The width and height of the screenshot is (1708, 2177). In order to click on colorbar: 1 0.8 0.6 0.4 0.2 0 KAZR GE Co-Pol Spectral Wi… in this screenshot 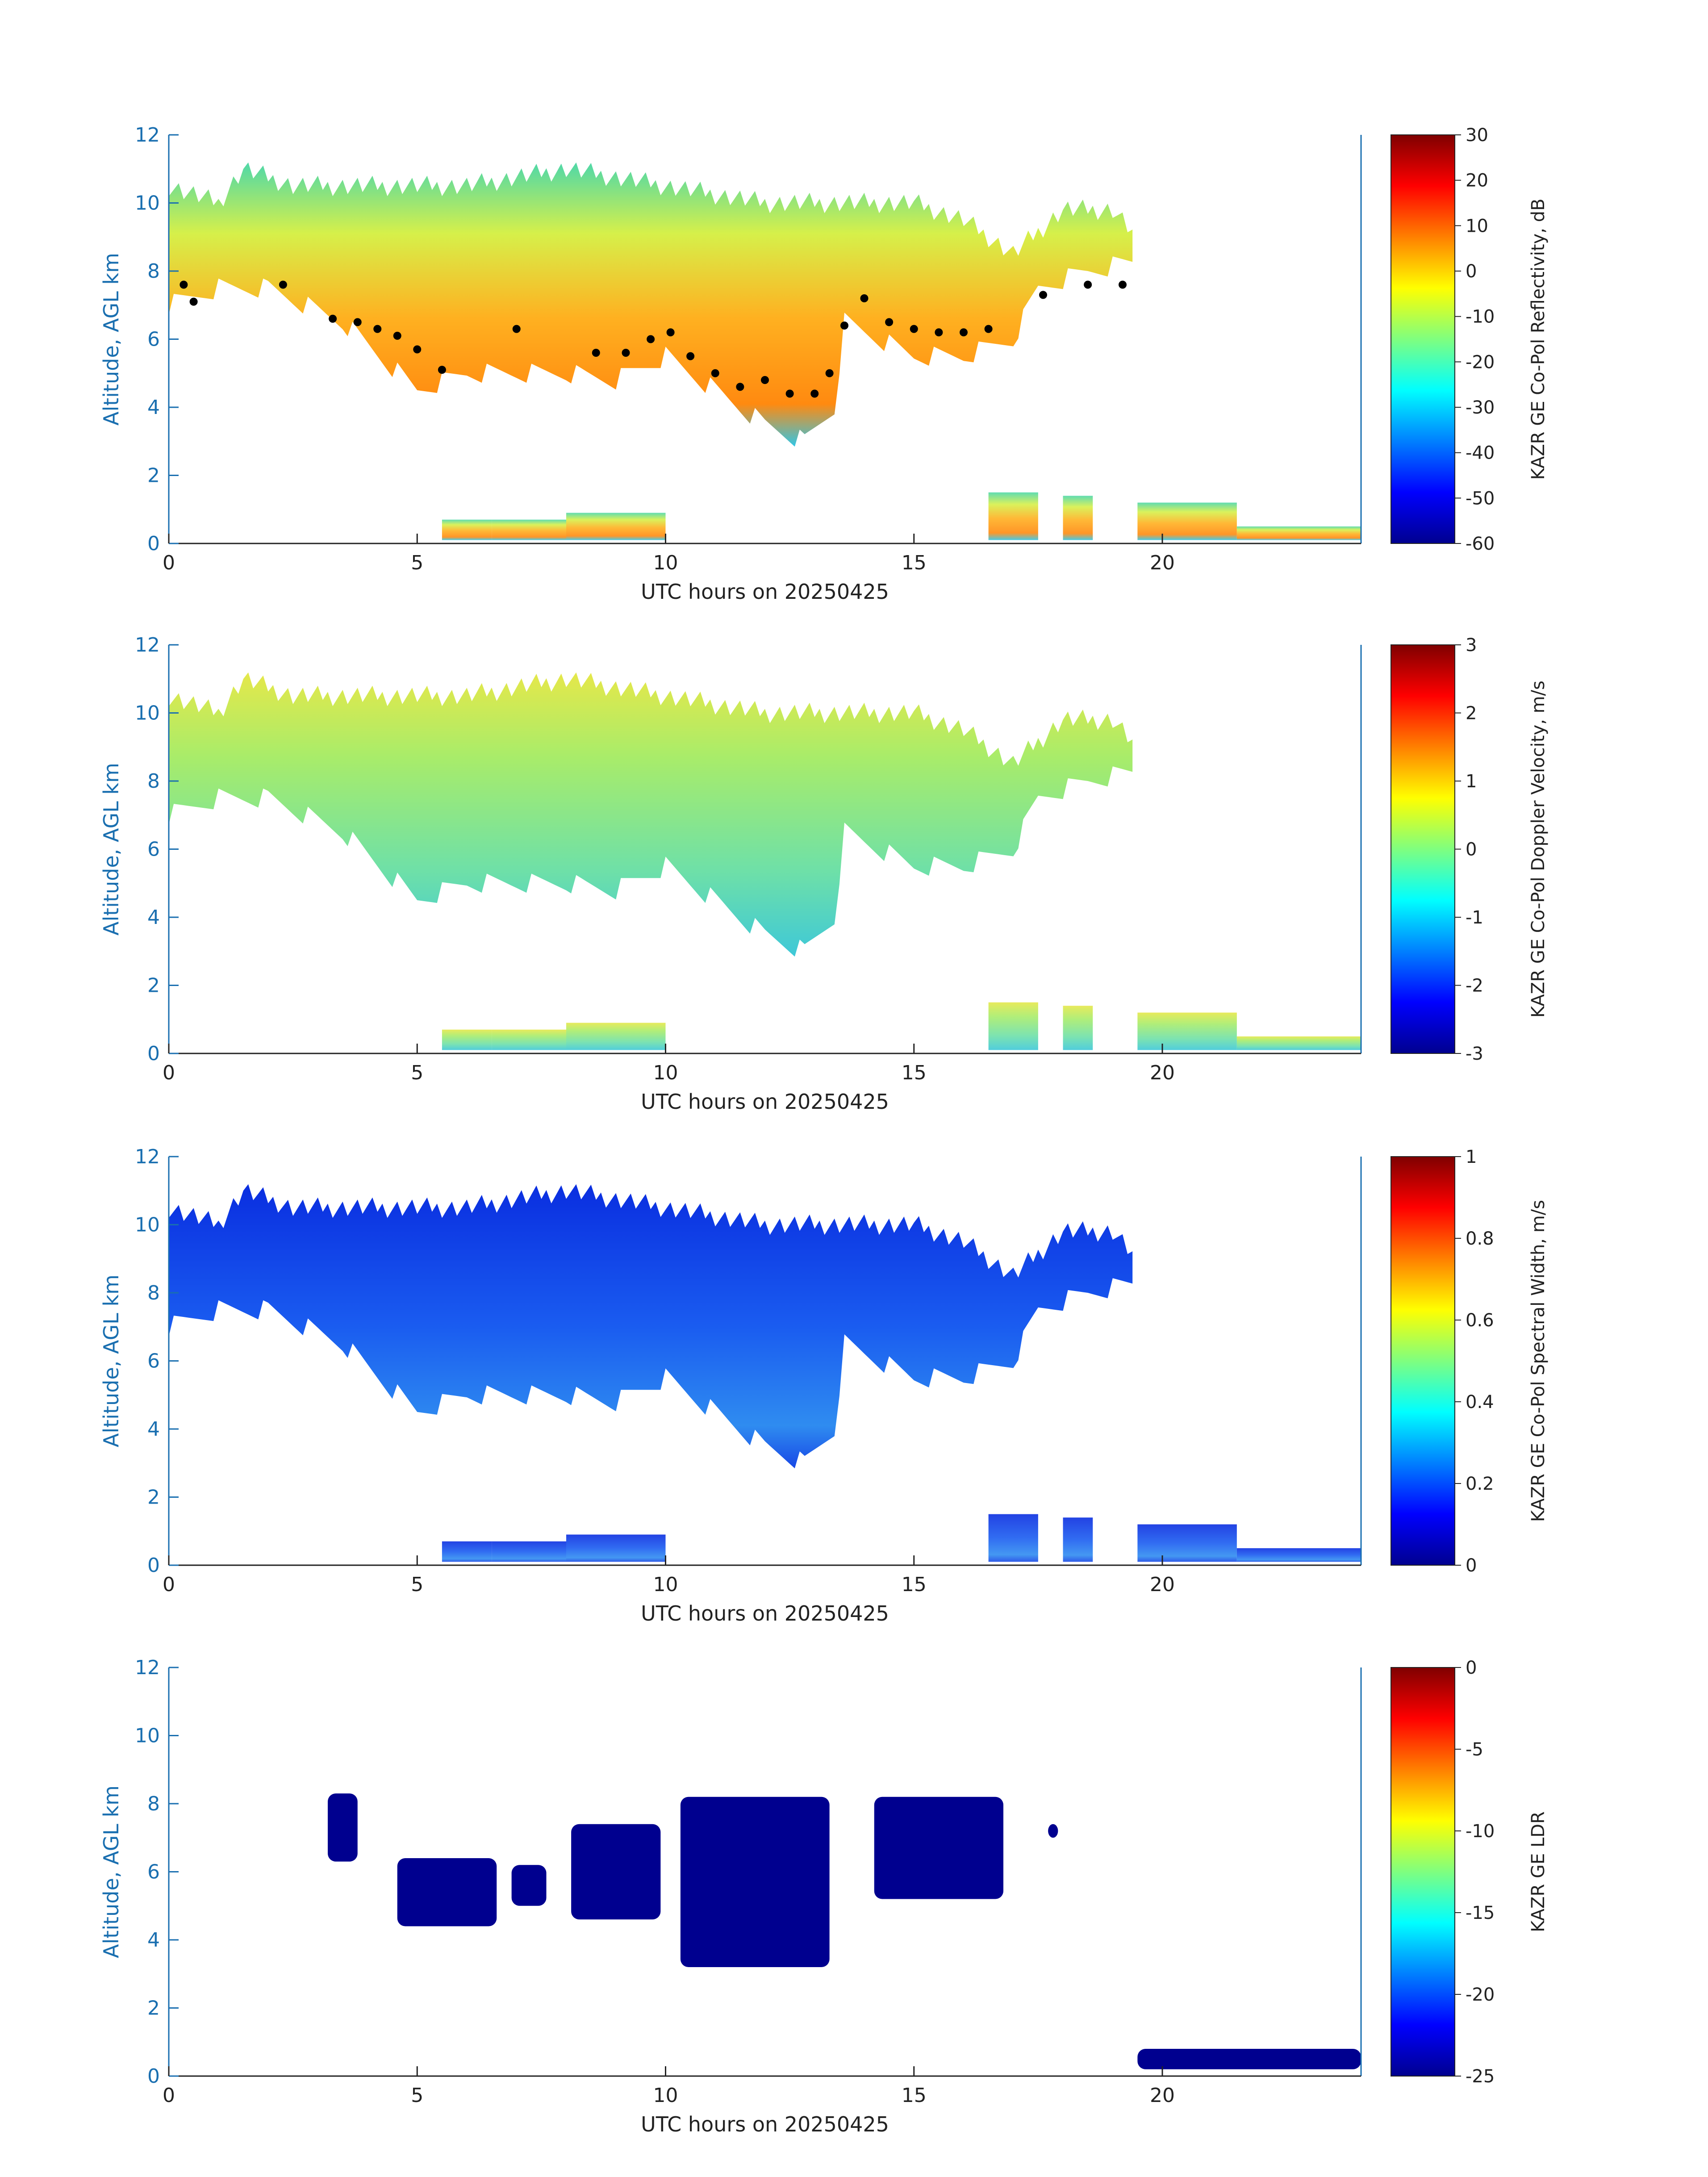, I will do `click(1470, 1361)`.